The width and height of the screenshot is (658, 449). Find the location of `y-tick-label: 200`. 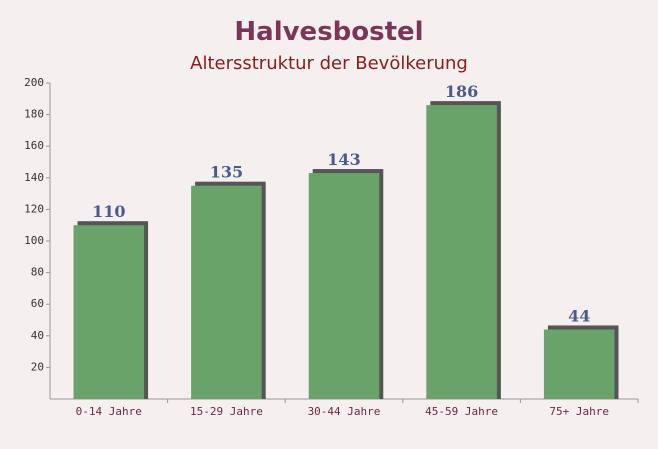

y-tick-label: 200 is located at coordinates (34, 82).